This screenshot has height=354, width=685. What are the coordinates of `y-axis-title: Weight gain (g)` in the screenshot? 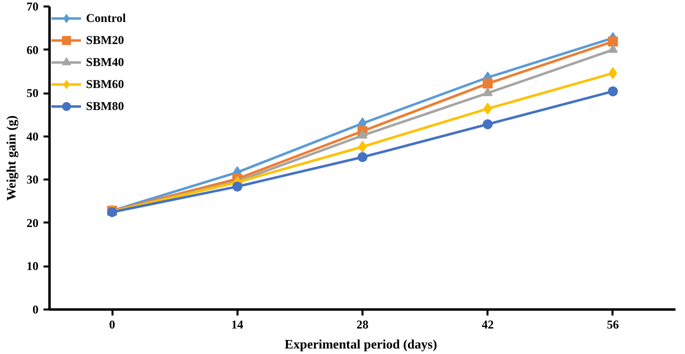 It's located at (11, 158).